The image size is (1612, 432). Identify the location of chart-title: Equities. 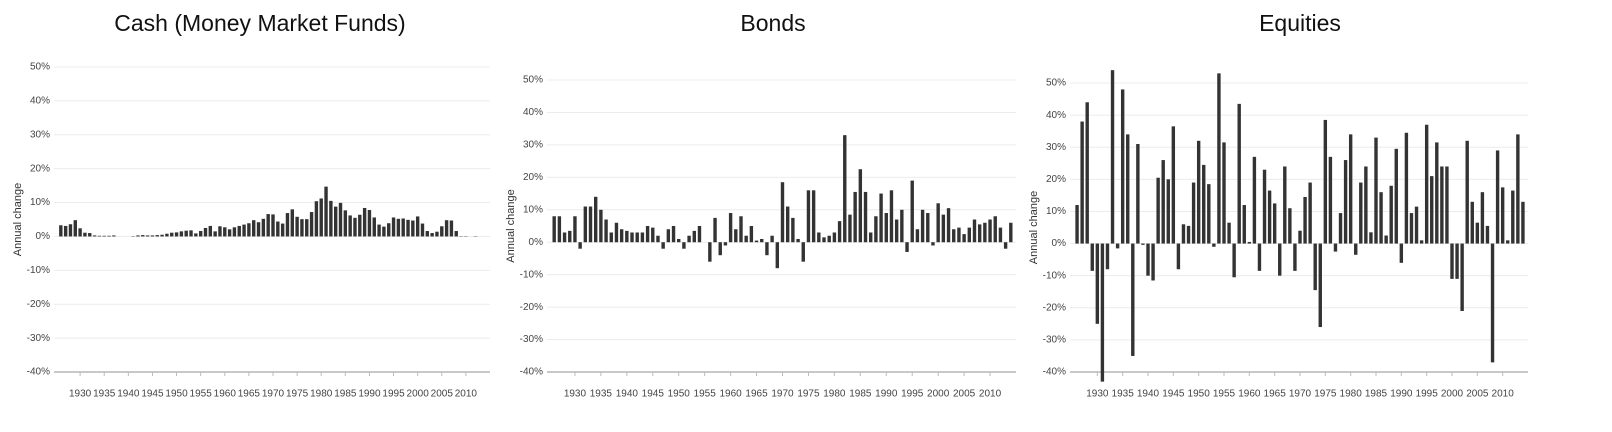
(1300, 23).